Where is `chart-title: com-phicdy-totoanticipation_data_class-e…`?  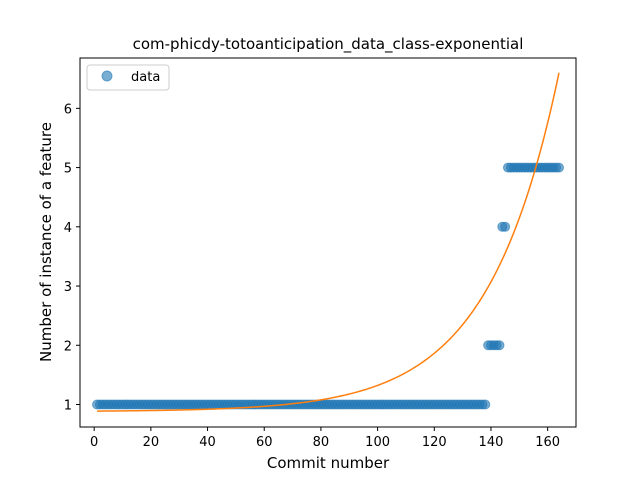
chart-title: com-phicdy-totoanticipation_data_class-e… is located at coordinates (328, 44).